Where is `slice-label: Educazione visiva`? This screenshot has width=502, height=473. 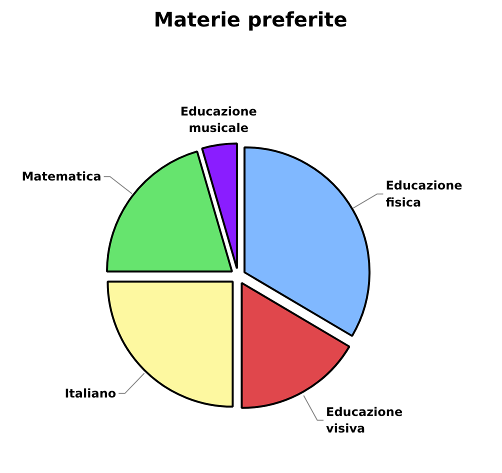 slice-label: Educazione visiva is located at coordinates (364, 420).